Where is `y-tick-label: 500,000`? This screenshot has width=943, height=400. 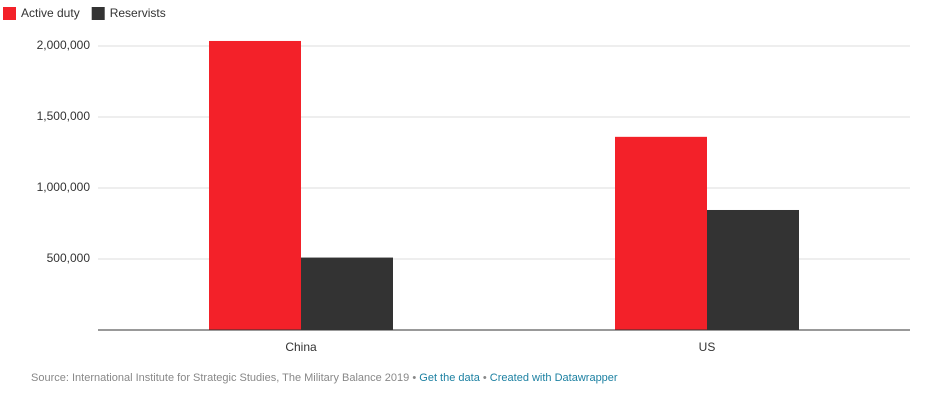 y-tick-label: 500,000 is located at coordinates (69, 258).